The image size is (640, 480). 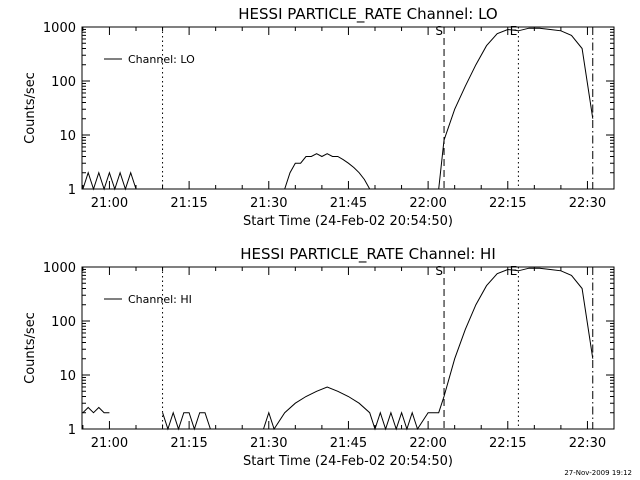 I want to click on plot-timestamp: 27-Nov-2009 19:12, so click(x=598, y=473).